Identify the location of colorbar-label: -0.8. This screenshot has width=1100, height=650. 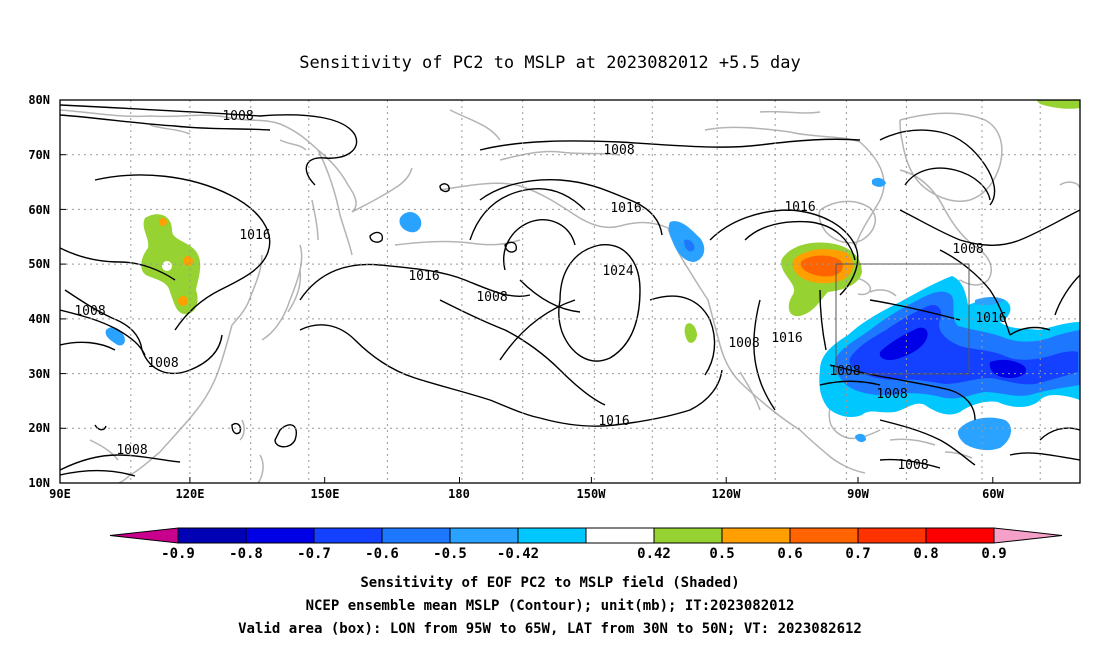
(246, 554).